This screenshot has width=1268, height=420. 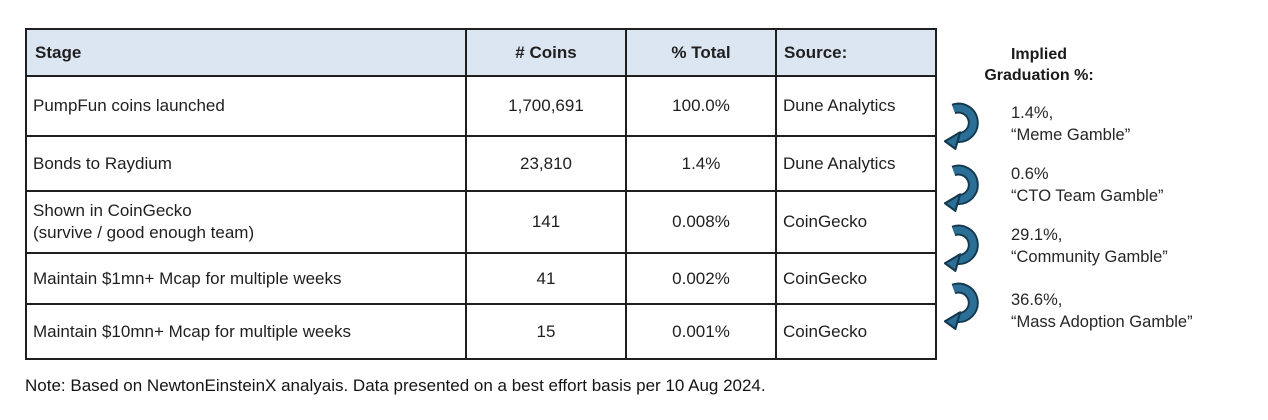 I want to click on annotation-label: “CTO Team Gamble”, so click(x=1087, y=196).